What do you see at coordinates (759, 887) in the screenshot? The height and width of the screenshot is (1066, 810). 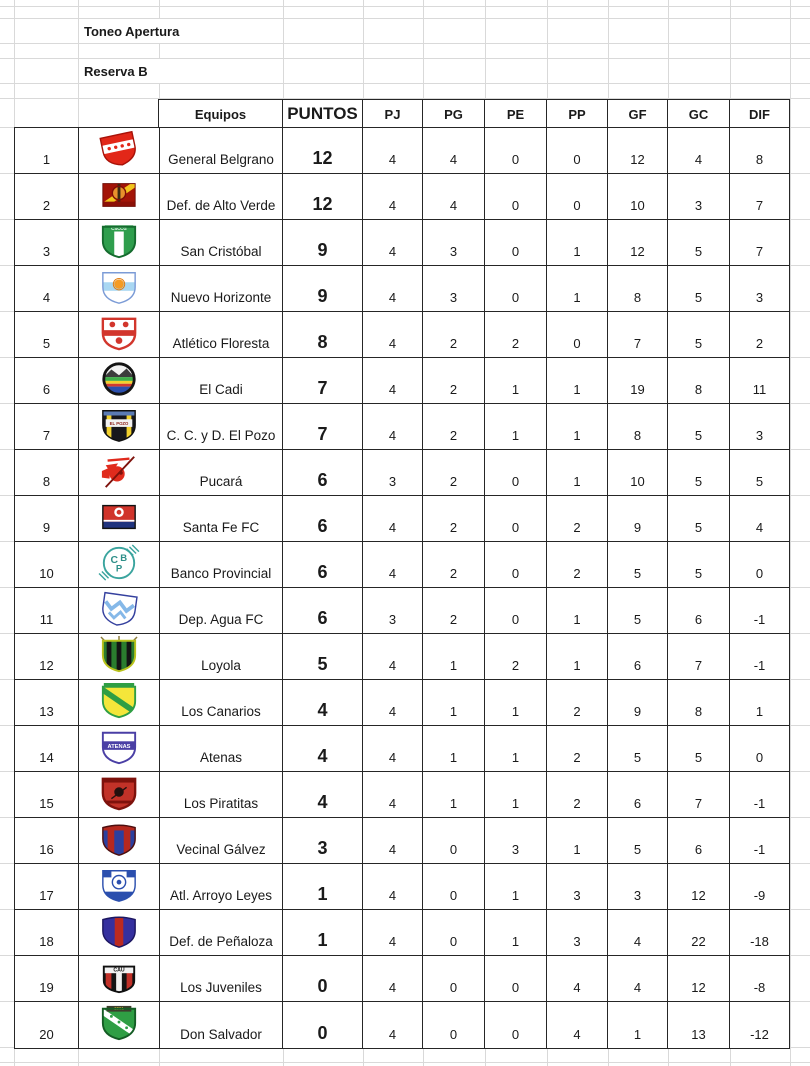 I see `stat-dif-cell: -9` at bounding box center [759, 887].